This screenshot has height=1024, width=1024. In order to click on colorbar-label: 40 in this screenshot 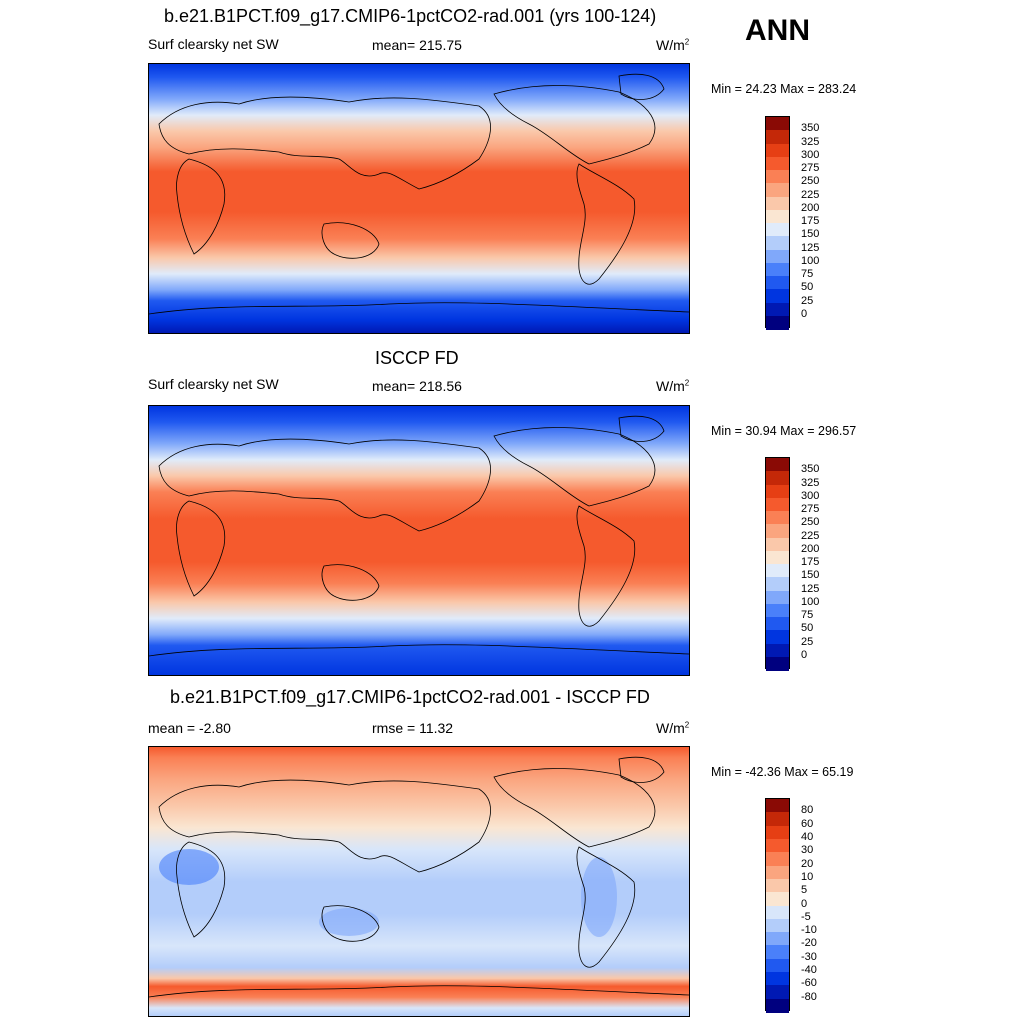, I will do `click(807, 836)`.